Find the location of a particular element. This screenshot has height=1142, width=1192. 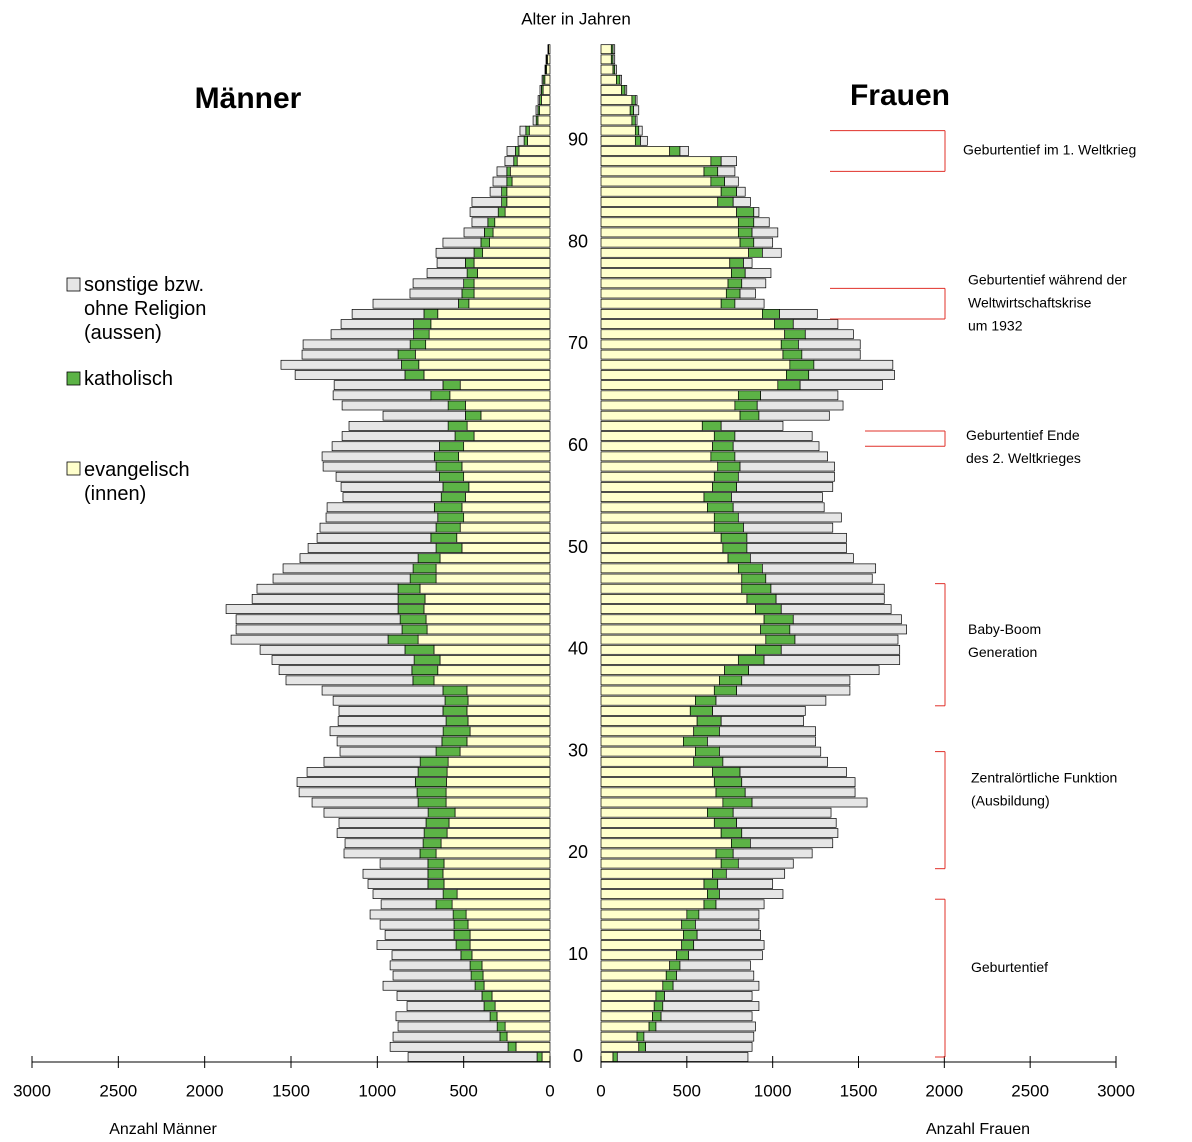

annotation: Geburtentief während der is located at coordinates (1047, 279).